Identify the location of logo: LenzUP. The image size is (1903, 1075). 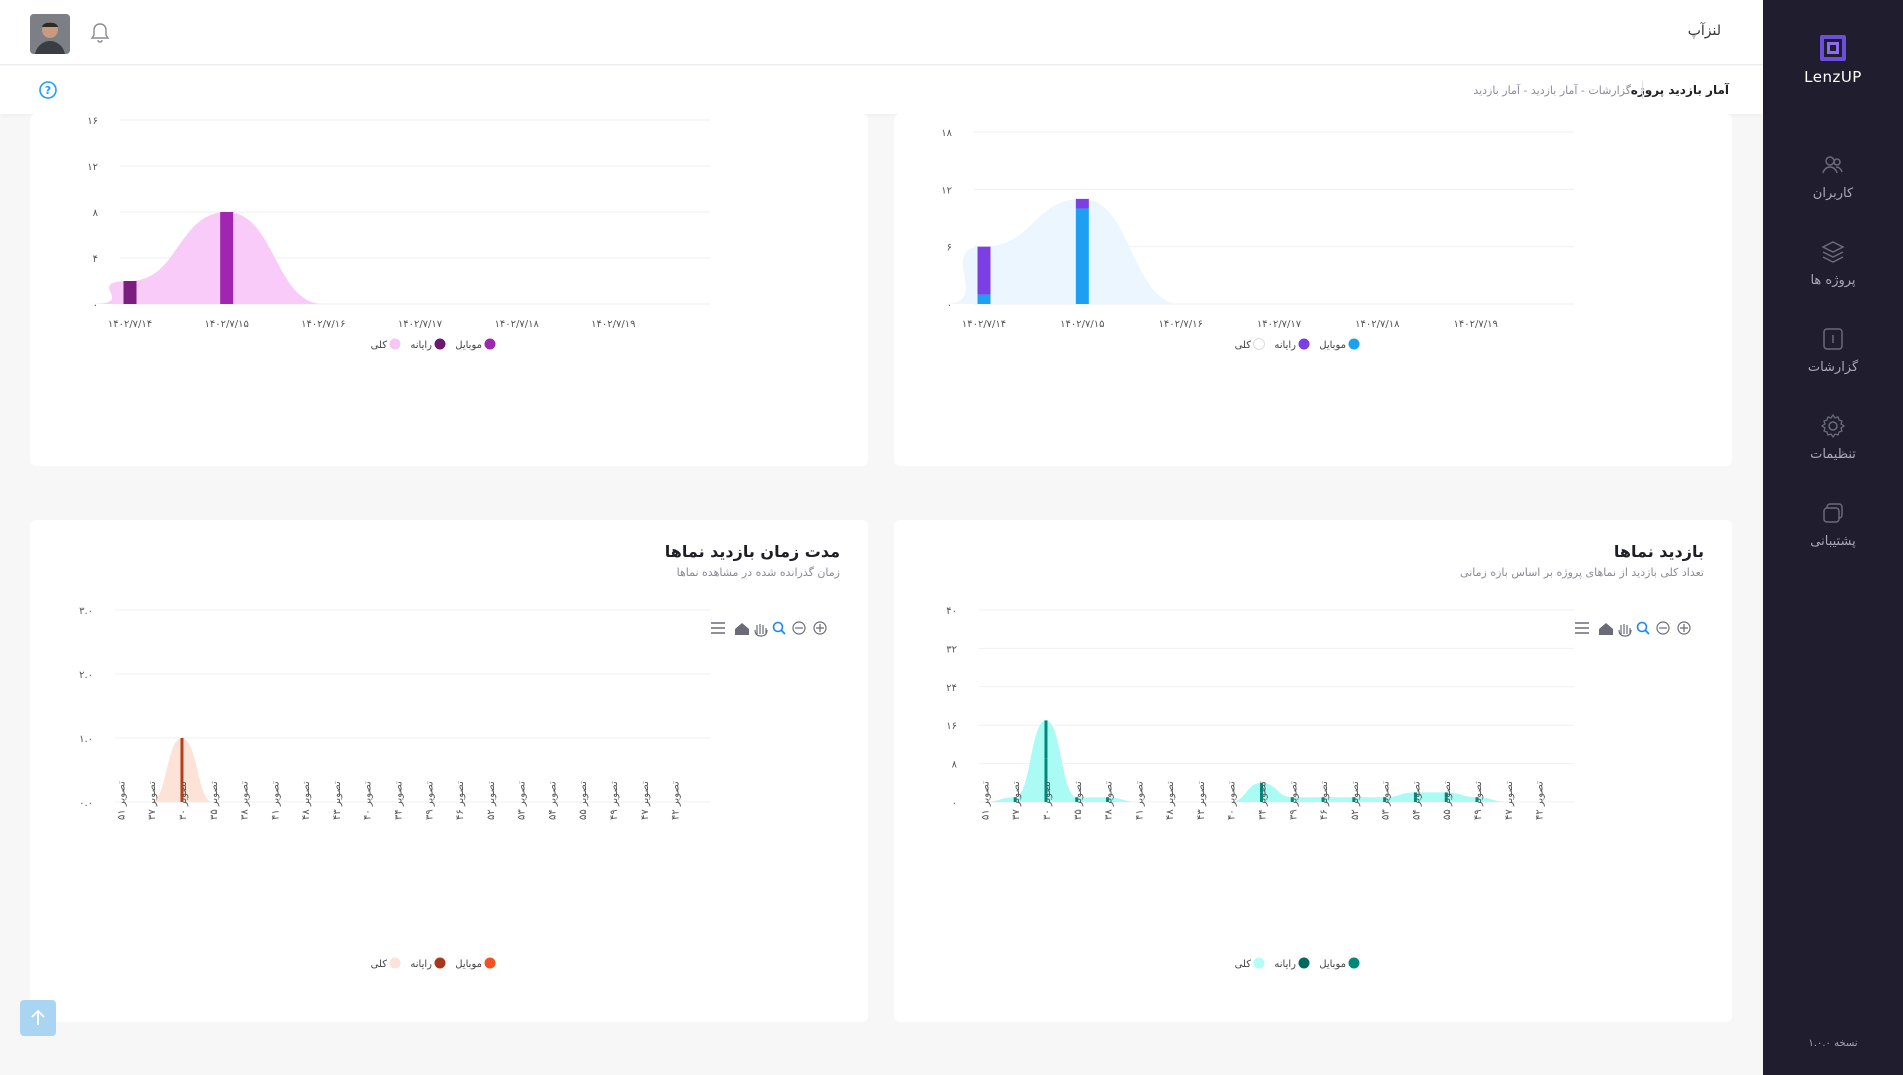
(1833, 60).